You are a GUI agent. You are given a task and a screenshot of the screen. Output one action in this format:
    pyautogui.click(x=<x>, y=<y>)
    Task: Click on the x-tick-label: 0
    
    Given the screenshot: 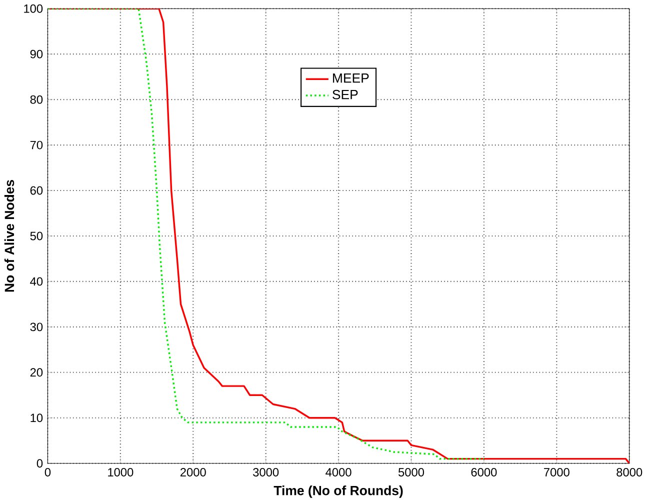 What is the action you would take?
    pyautogui.click(x=47, y=472)
    